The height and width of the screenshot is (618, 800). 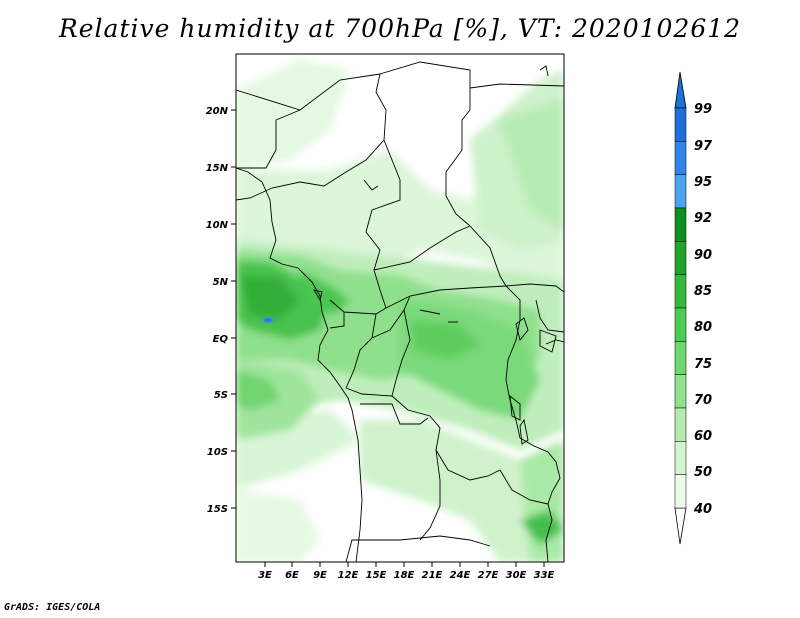 What do you see at coordinates (703, 436) in the screenshot?
I see `colorbar-label: 60` at bounding box center [703, 436].